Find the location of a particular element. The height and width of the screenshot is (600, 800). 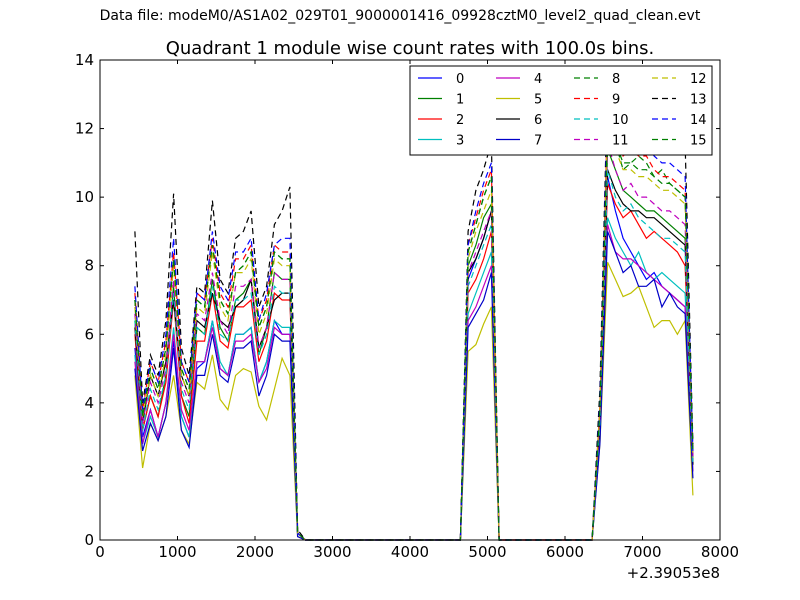

legend-label-7: 7 is located at coordinates (538, 141).